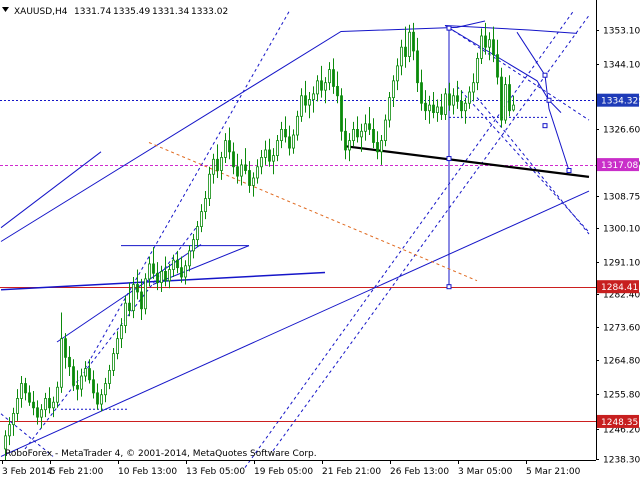 This screenshot has width=640, height=484. What do you see at coordinates (27, 472) in the screenshot?
I see `x-tick-label-0: 3 Feb 2014` at bounding box center [27, 472].